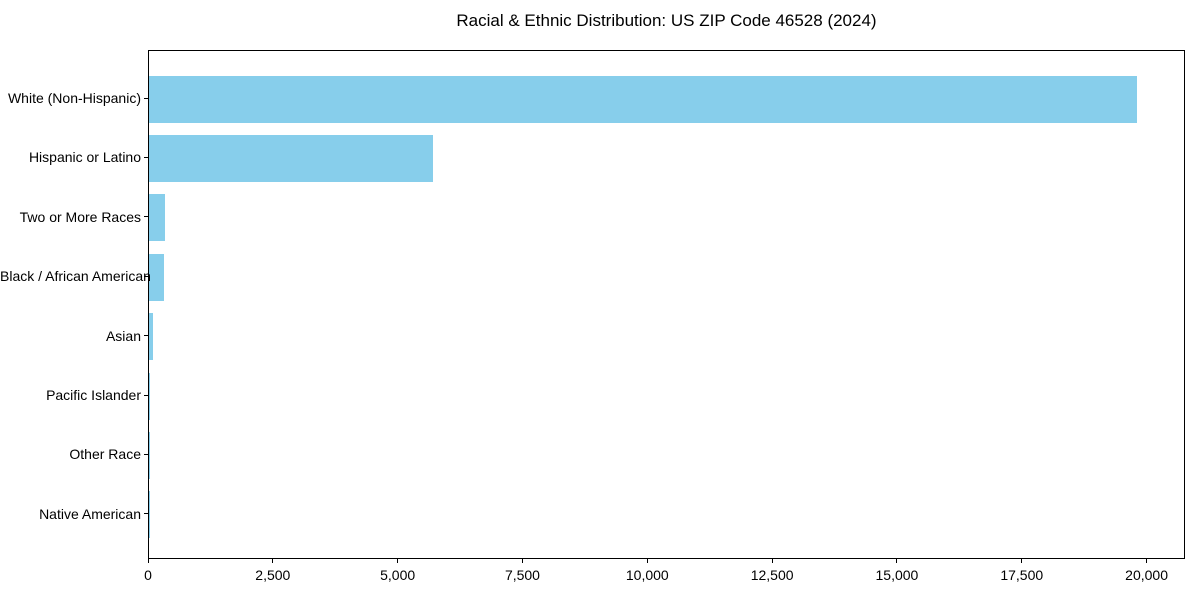 Image resolution: width=1200 pixels, height=600 pixels. I want to click on x-axis-tick-label: 12,500, so click(772, 575).